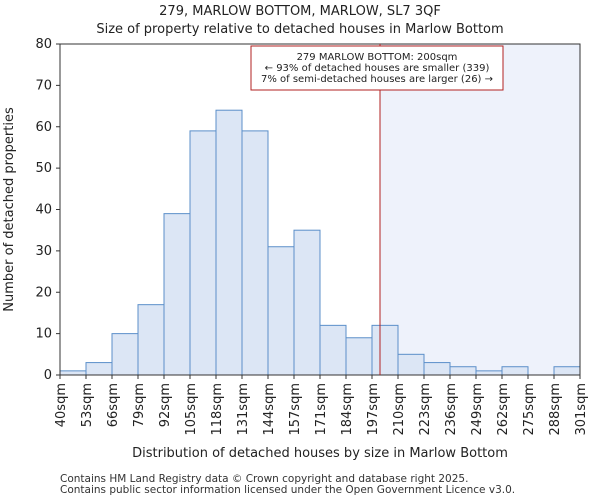 The width and height of the screenshot is (600, 500). I want to click on x-tick-label-157sqm: 157sqm, so click(295, 409).